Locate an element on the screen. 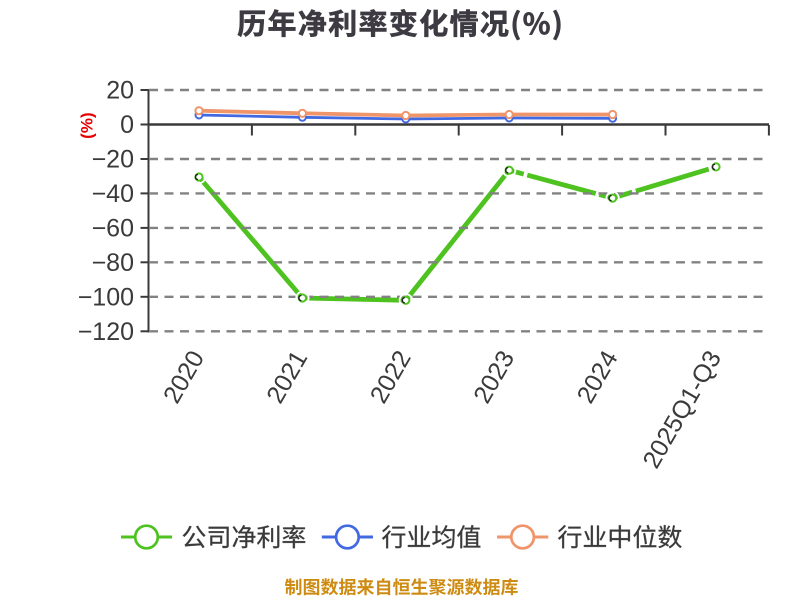  svg-text: −20 is located at coordinates (113, 160).